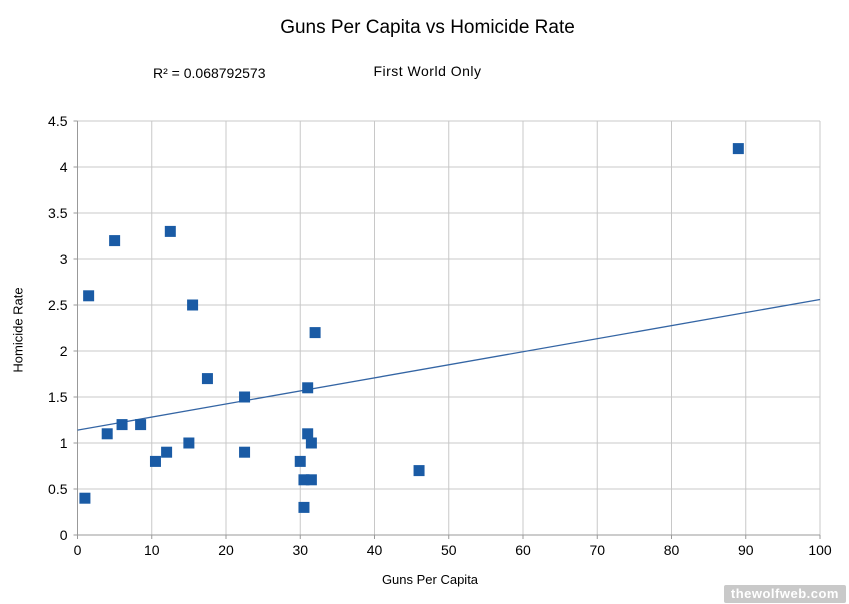  Describe the element at coordinates (18, 330) in the screenshot. I see `y-axis-title: Homicide Rate` at that location.